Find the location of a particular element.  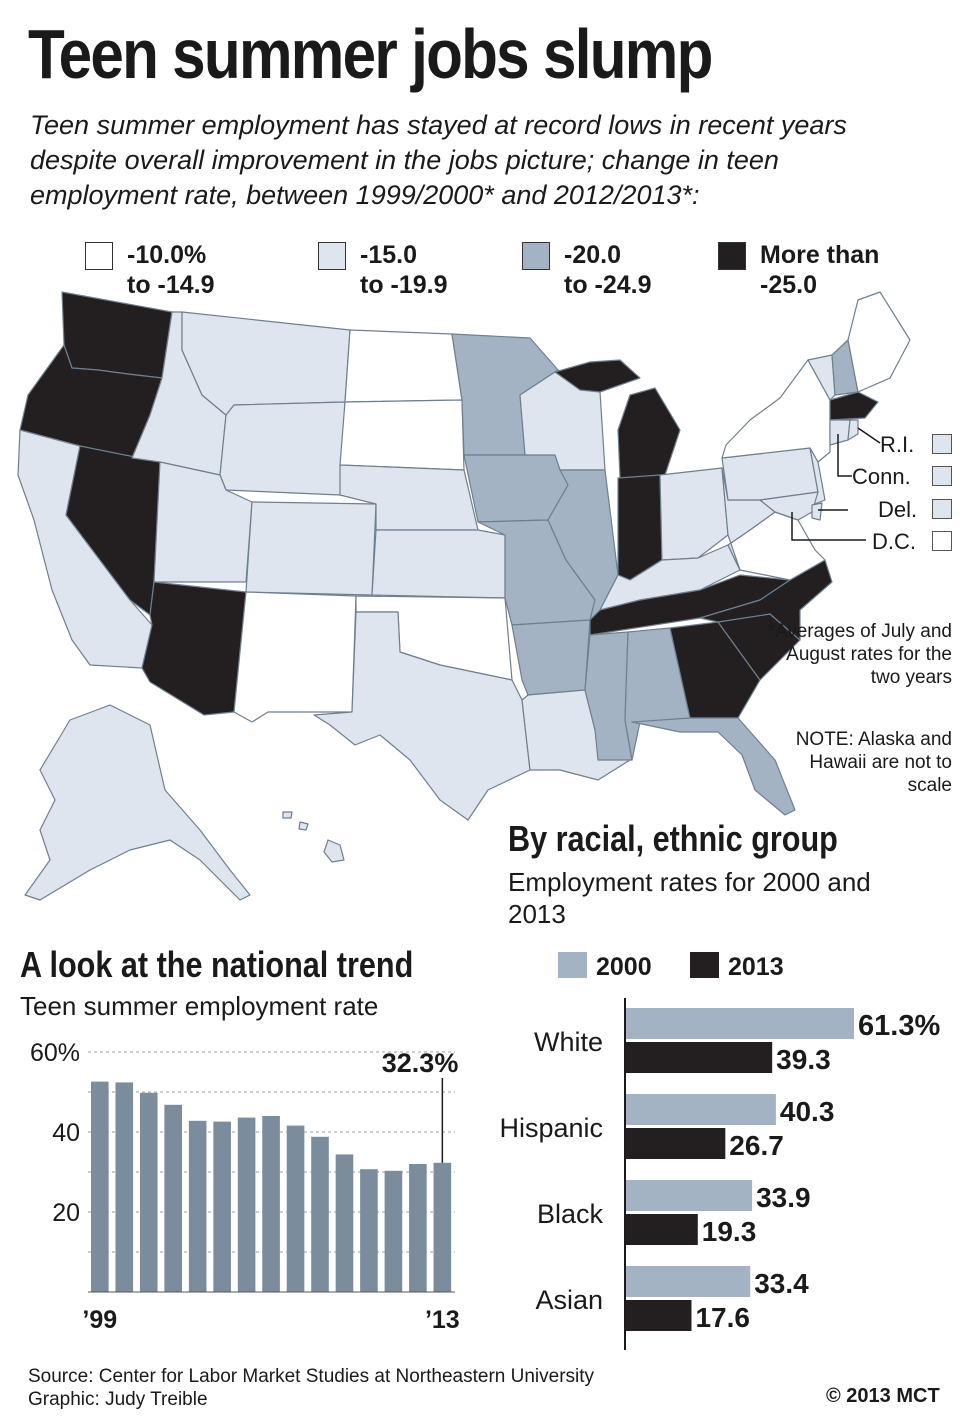

state-swatch-dc is located at coordinates (942, 541).